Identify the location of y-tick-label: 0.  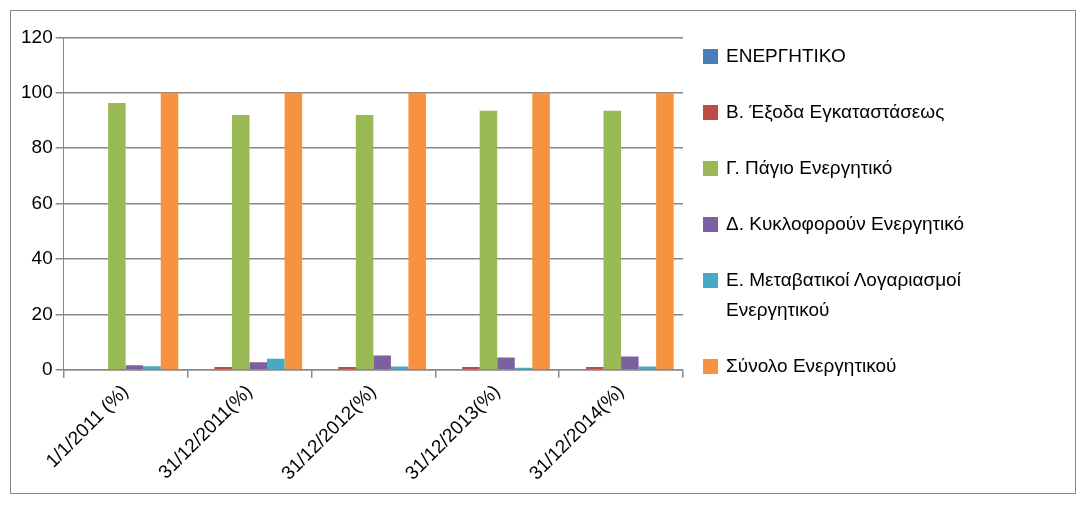
(47, 368).